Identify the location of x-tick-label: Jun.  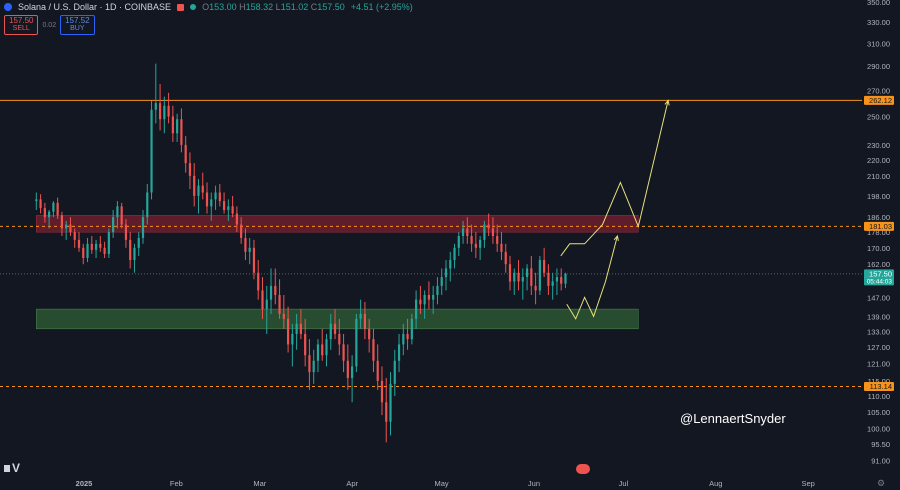
(534, 483).